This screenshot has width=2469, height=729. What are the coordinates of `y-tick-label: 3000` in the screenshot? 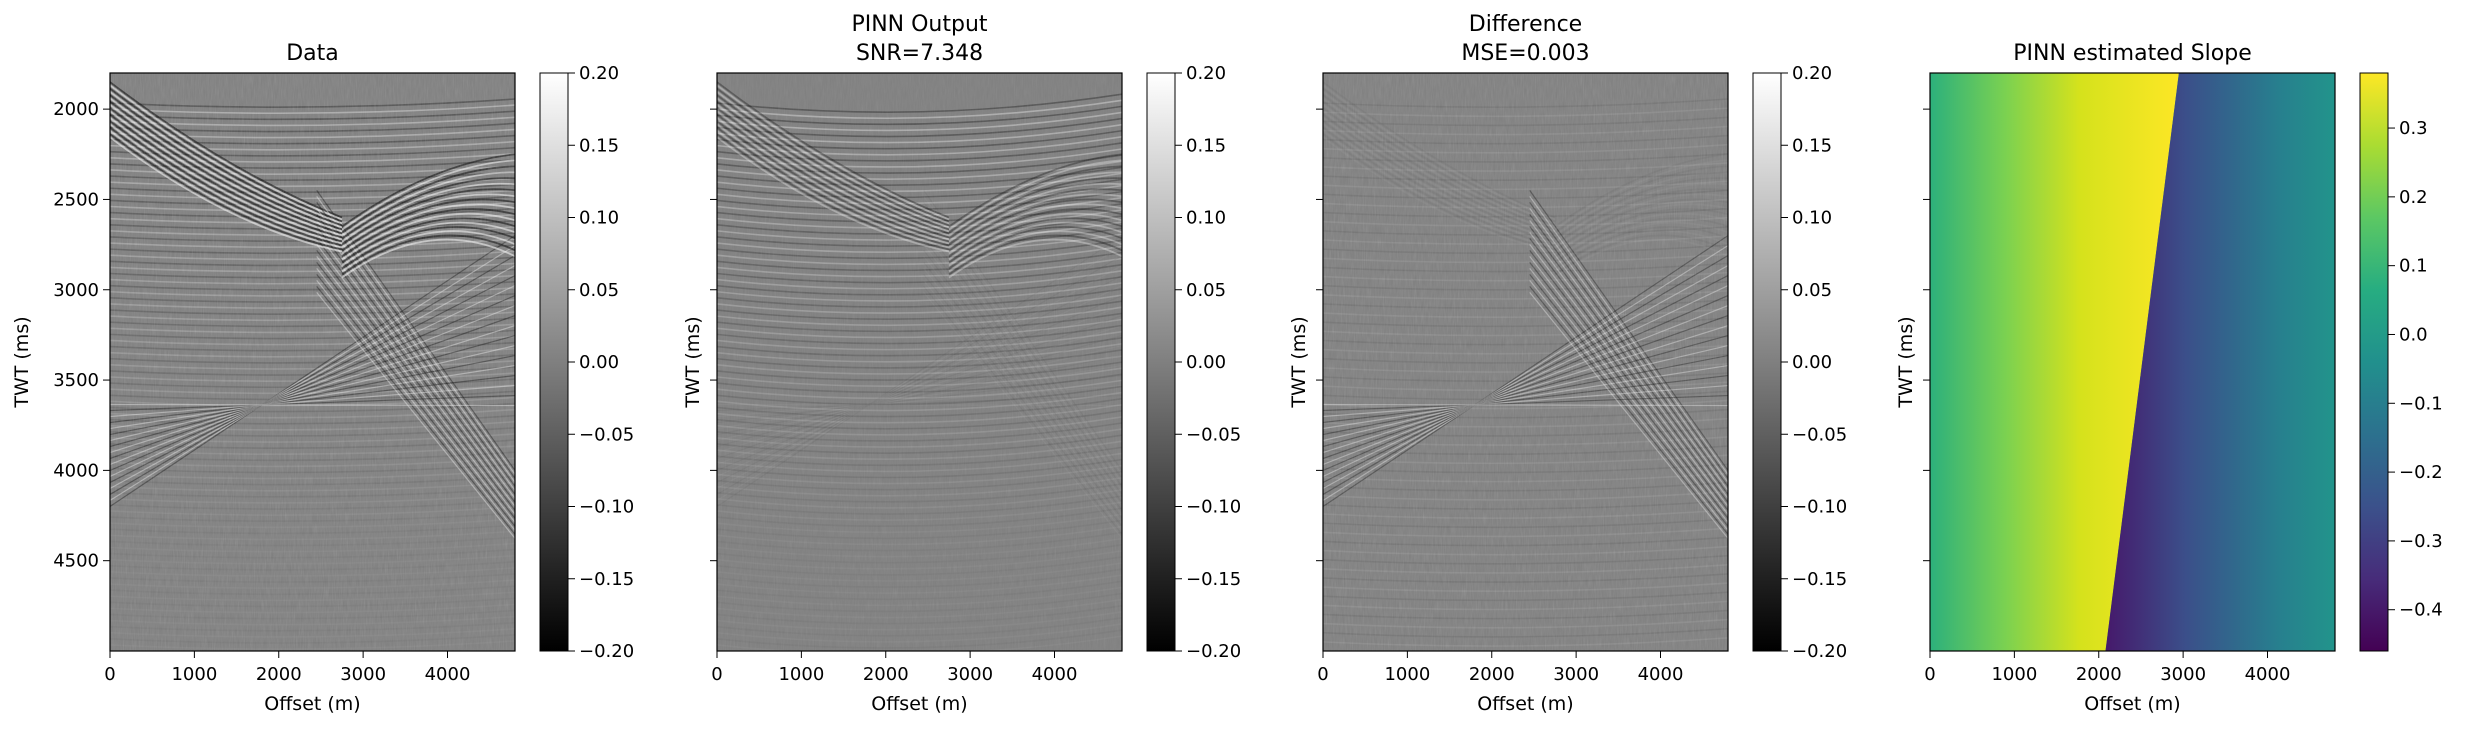 It's located at (76, 290).